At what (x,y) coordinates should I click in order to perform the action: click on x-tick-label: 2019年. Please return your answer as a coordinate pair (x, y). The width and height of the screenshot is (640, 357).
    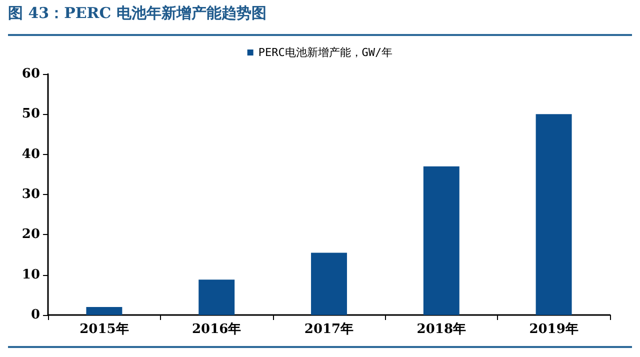
    Looking at the image, I should click on (553, 329).